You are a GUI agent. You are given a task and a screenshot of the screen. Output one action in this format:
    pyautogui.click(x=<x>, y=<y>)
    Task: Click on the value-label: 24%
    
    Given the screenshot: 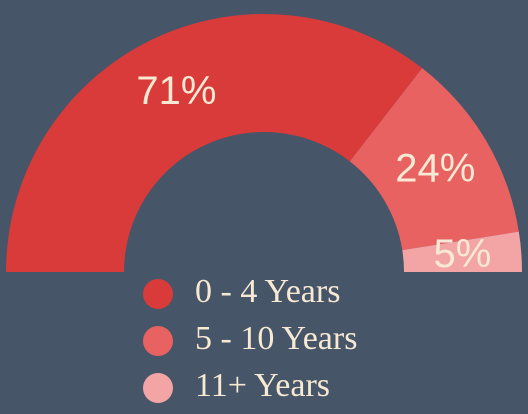 What is the action you would take?
    pyautogui.click(x=435, y=168)
    